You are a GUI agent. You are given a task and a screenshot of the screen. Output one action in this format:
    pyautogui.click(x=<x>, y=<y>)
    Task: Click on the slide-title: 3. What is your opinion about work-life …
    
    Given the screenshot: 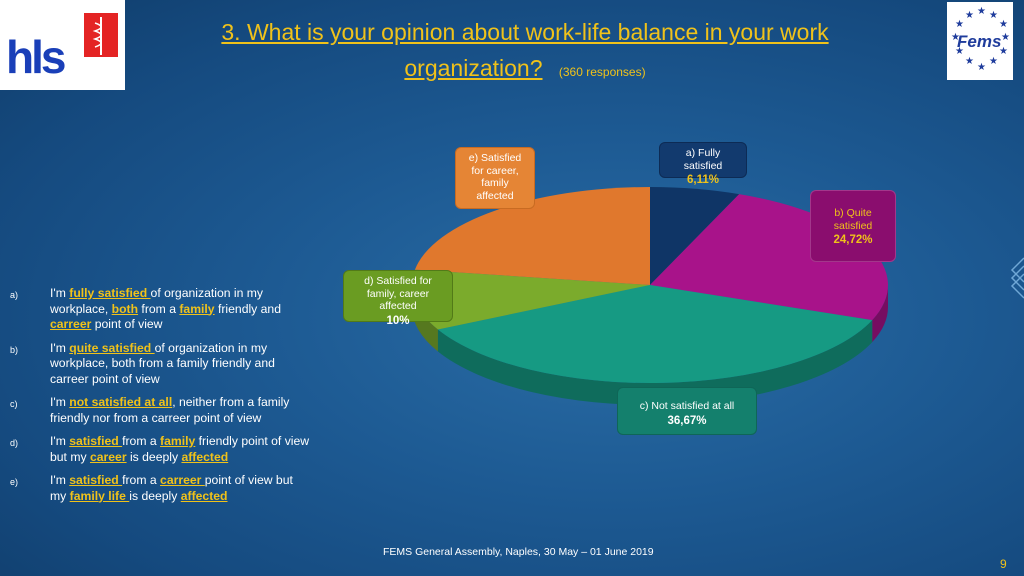 What is the action you would take?
    pyautogui.click(x=525, y=52)
    